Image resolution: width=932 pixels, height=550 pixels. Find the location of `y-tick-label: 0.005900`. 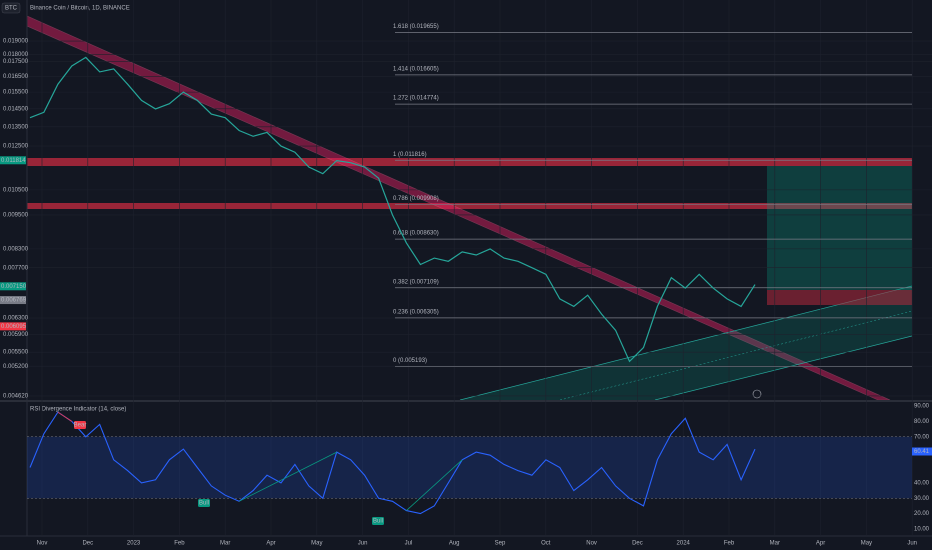

y-tick-label: 0.005900 is located at coordinates (16, 335).